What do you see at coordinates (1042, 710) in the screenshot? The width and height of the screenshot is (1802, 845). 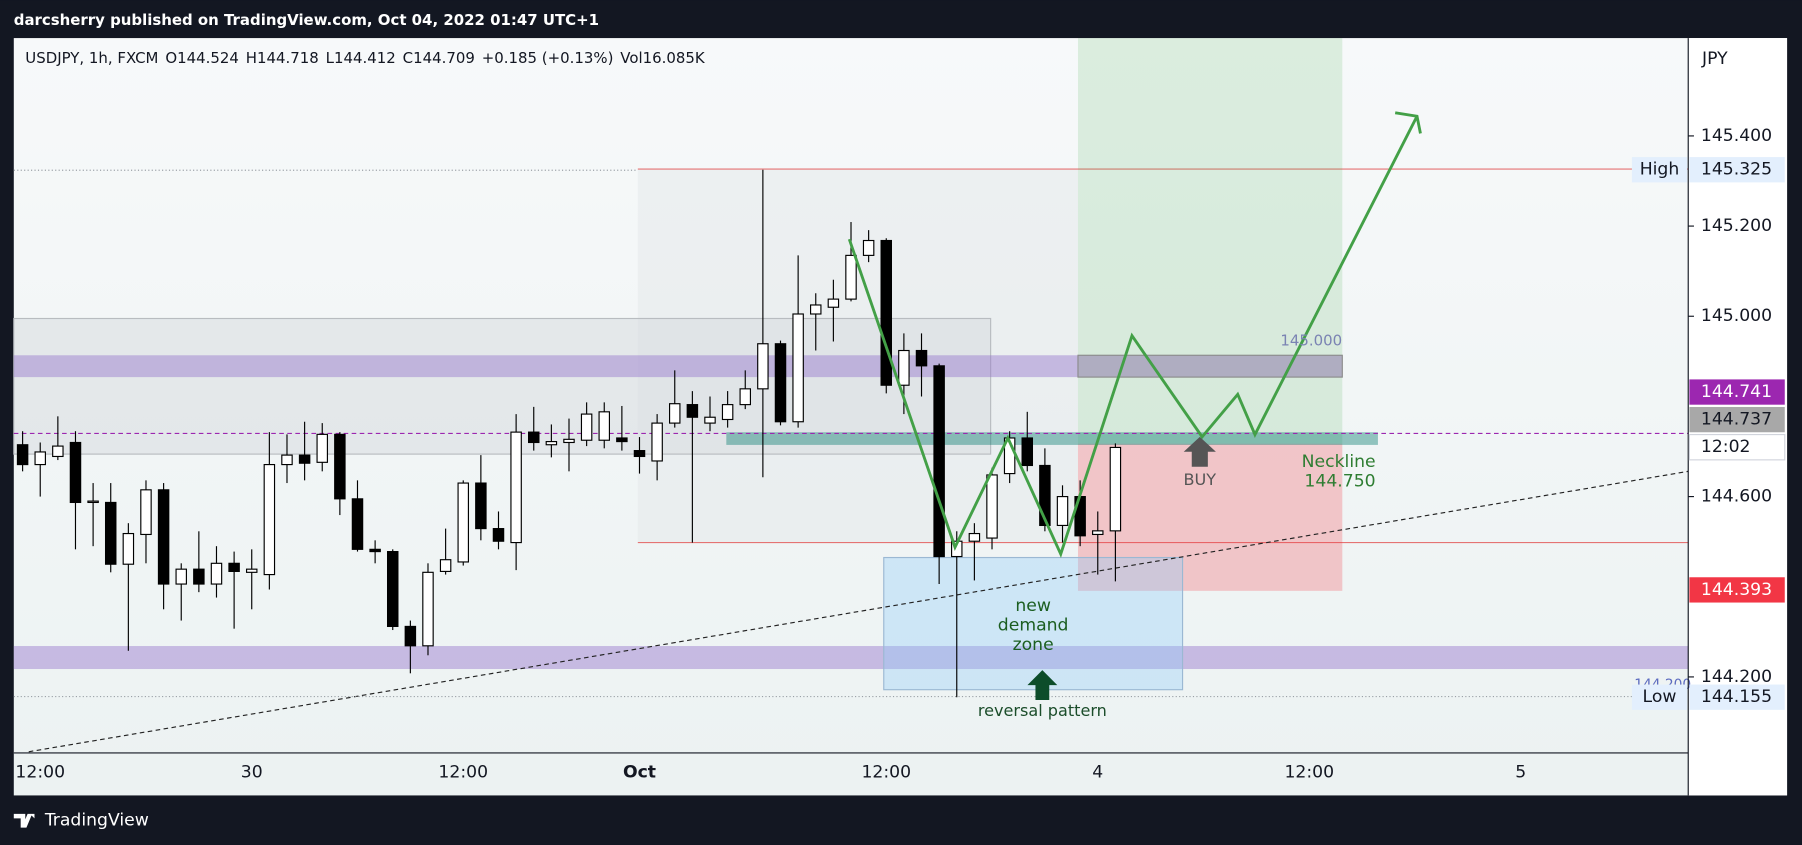 I see `annotation: reversal pattern` at bounding box center [1042, 710].